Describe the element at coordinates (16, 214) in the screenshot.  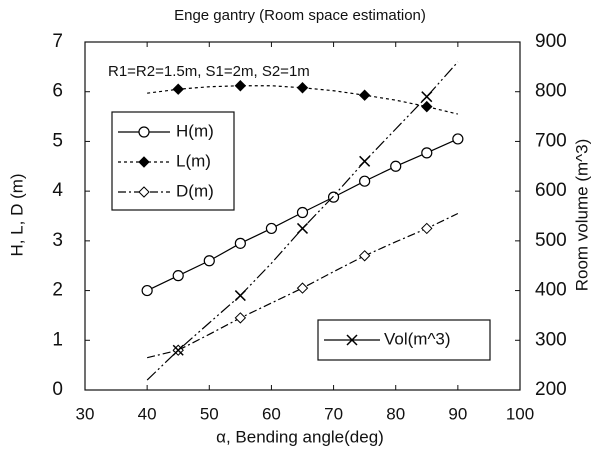
I see `y-axis-label: H, L, D (m)` at that location.